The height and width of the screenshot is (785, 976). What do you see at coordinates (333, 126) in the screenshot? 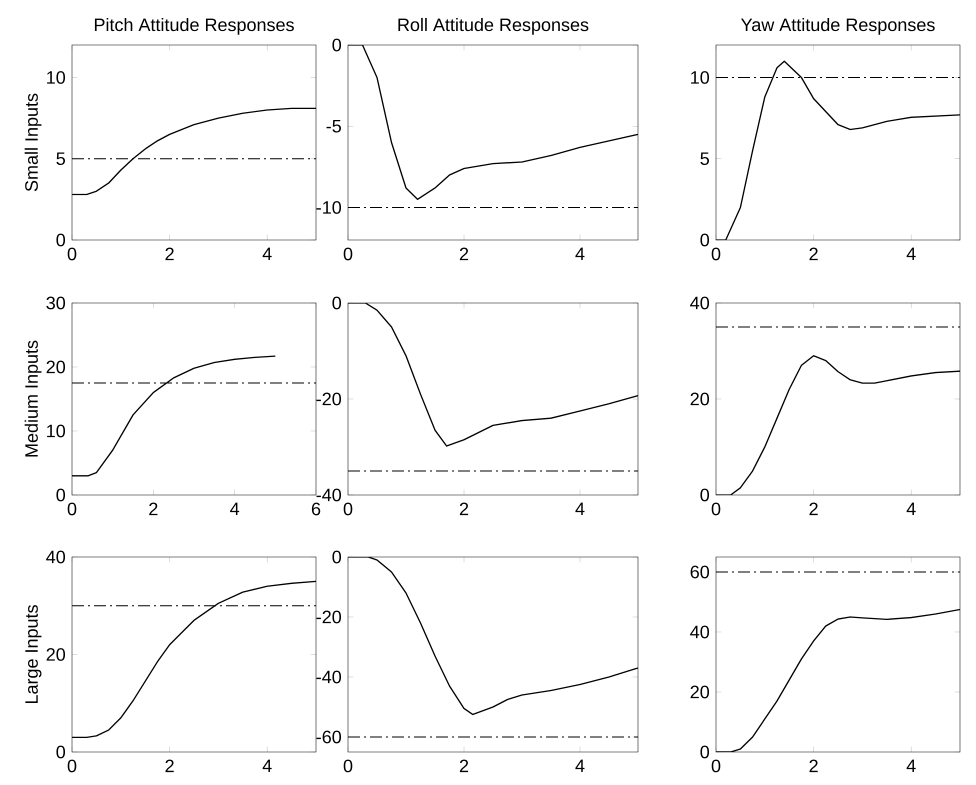
I see `y-tick-label: -5` at bounding box center [333, 126].